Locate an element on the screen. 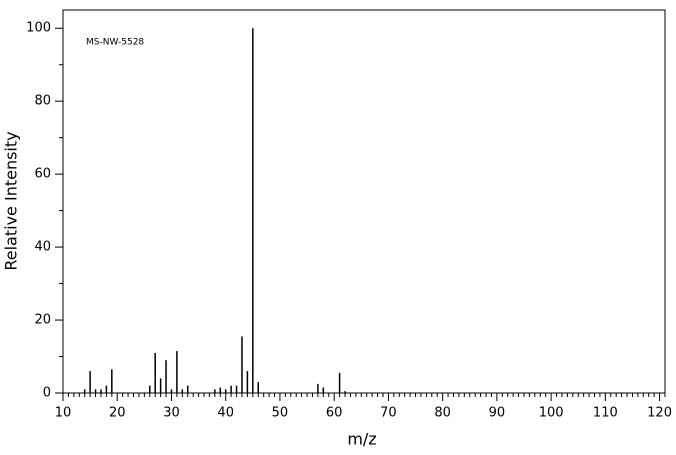 This screenshot has height=455, width=676. x-tick-label: 120 is located at coordinates (659, 413).